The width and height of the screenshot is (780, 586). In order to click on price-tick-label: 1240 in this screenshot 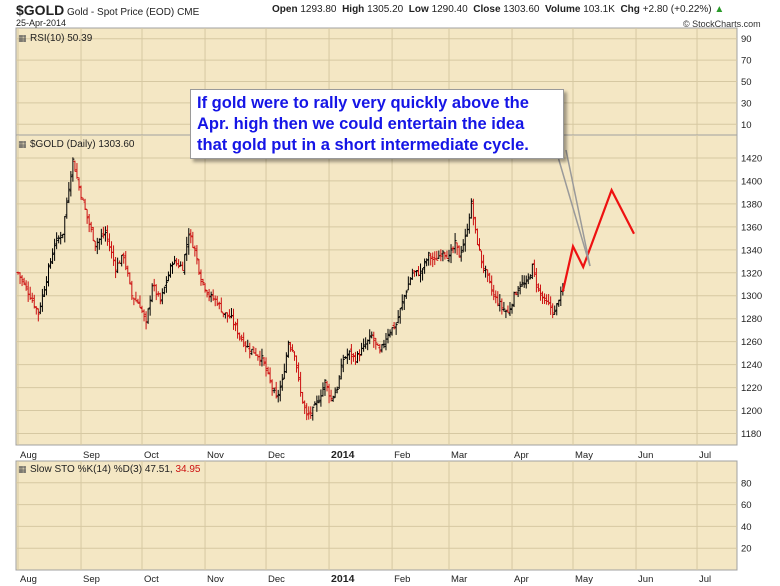, I will do `click(751, 365)`.